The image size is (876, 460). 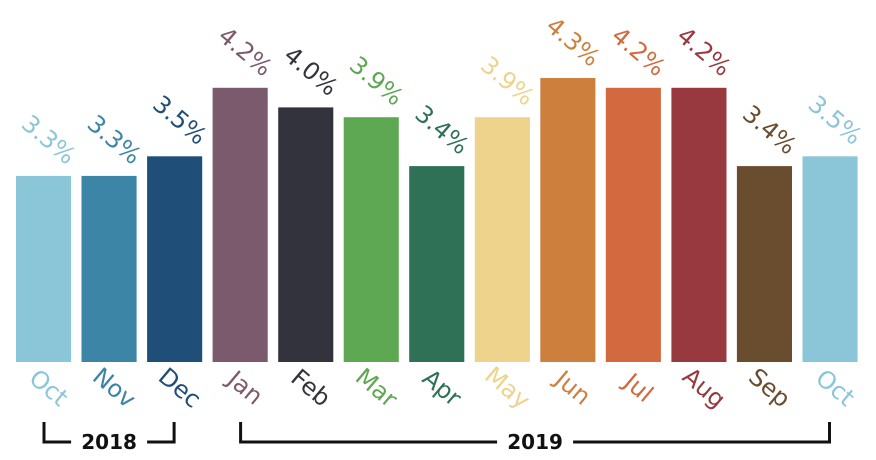 What do you see at coordinates (311, 387) in the screenshot?
I see `category-label: Feb` at bounding box center [311, 387].